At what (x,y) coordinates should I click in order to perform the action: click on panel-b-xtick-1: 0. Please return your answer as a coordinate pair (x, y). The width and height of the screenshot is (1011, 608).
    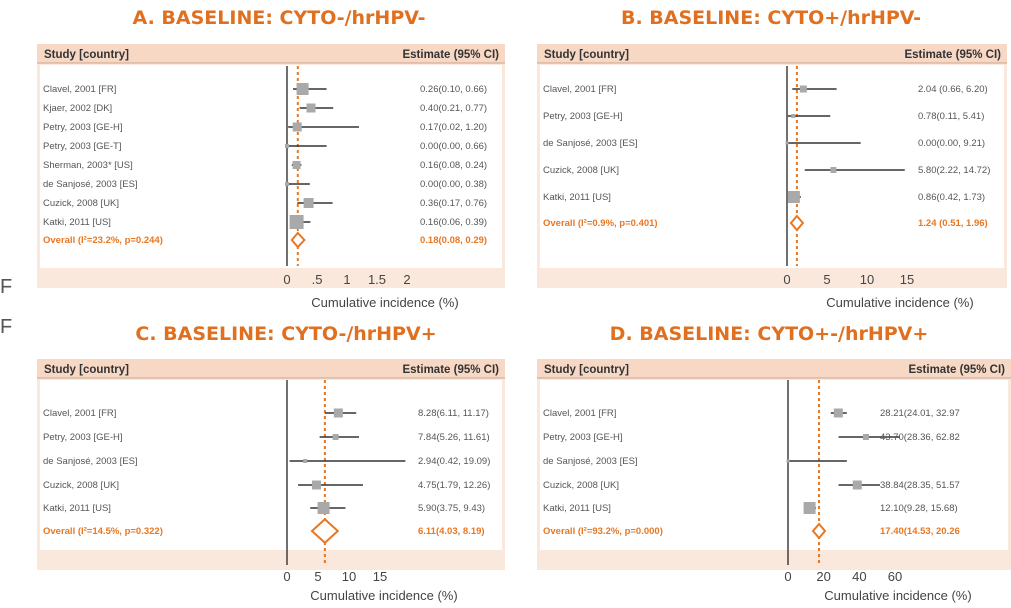
    Looking at the image, I should click on (786, 279).